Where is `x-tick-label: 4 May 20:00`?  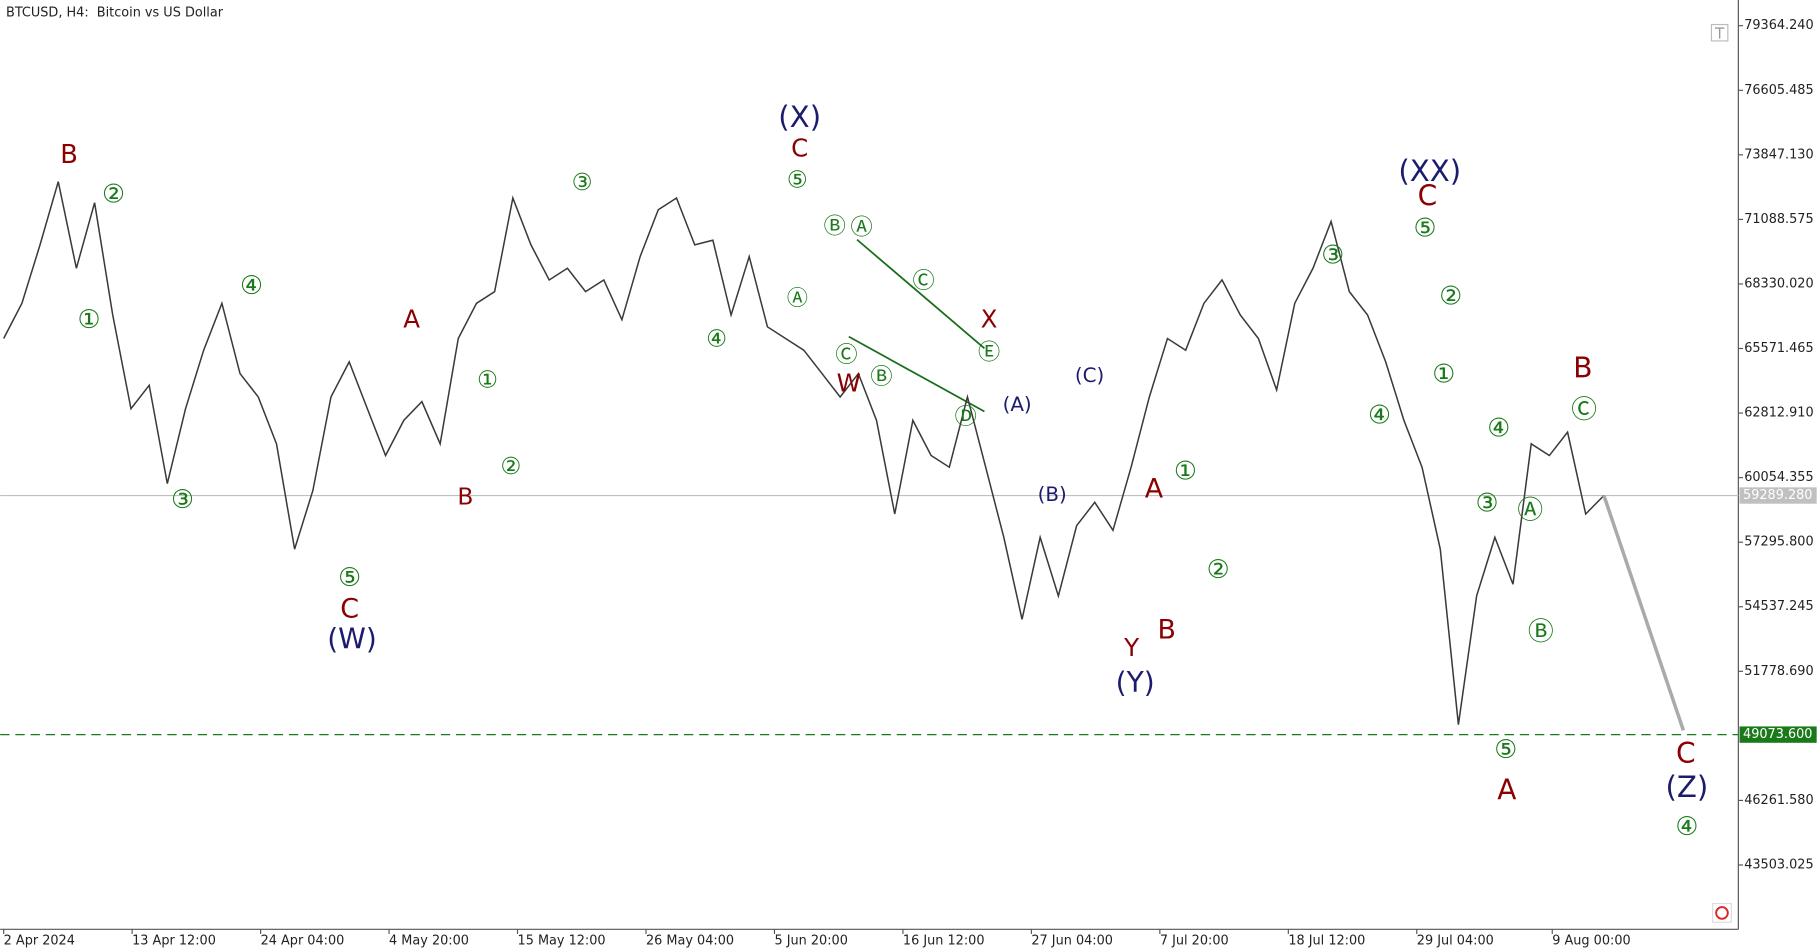
x-tick-label: 4 May 20:00 is located at coordinates (429, 940).